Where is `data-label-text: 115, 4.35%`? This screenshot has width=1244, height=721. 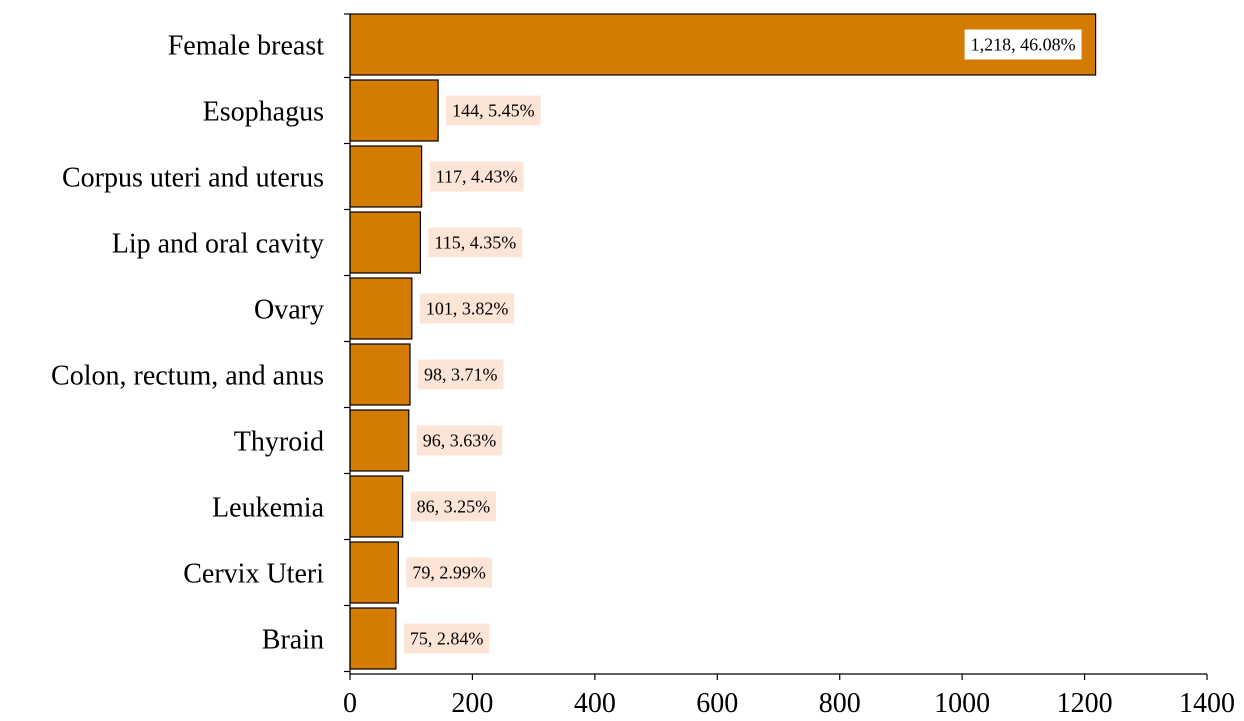
data-label-text: 115, 4.35% is located at coordinates (475, 243).